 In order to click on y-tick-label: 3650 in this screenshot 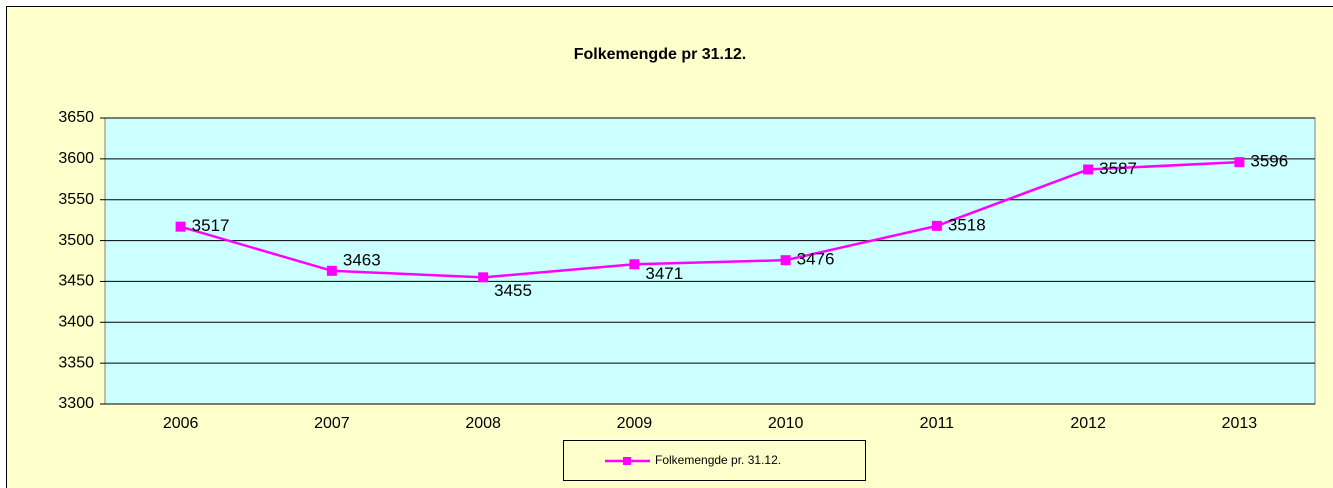, I will do `click(76, 117)`.